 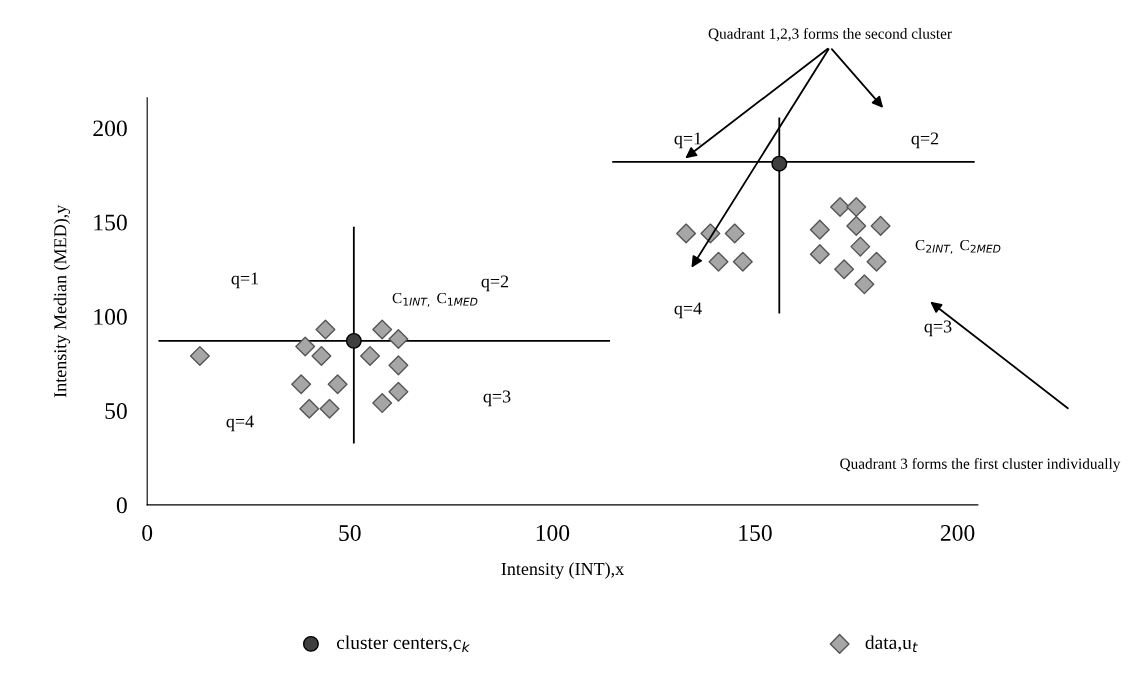 What do you see at coordinates (110, 316) in the screenshot?
I see `y-tick-label: 100` at bounding box center [110, 316].